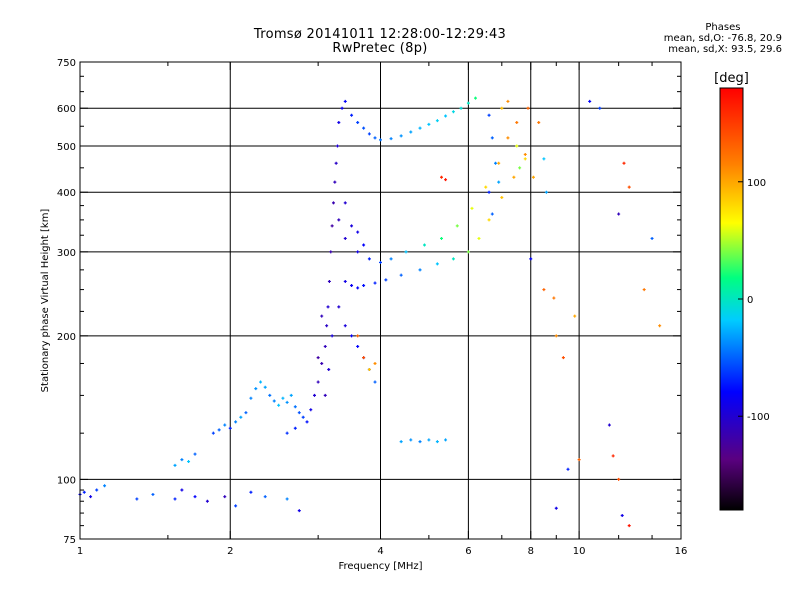  What do you see at coordinates (66, 337) in the screenshot?
I see `y-tick-label: 200` at bounding box center [66, 337].